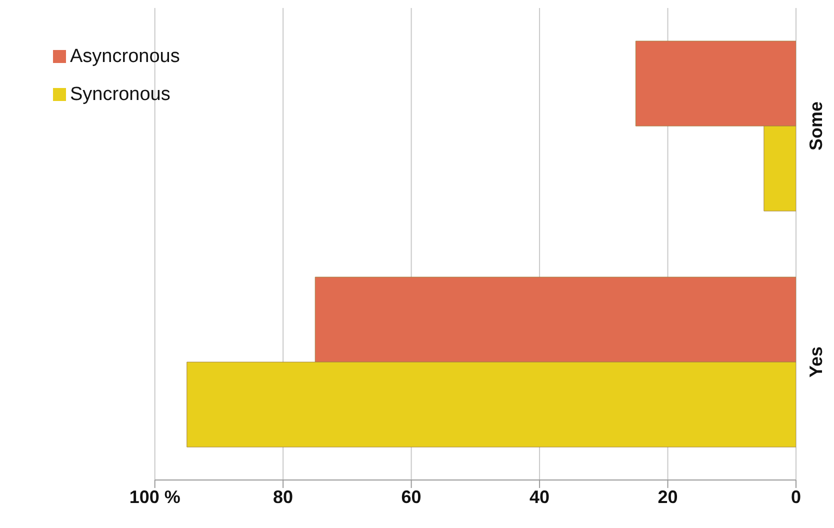  I want to click on y-tick-label: Some, so click(816, 126).